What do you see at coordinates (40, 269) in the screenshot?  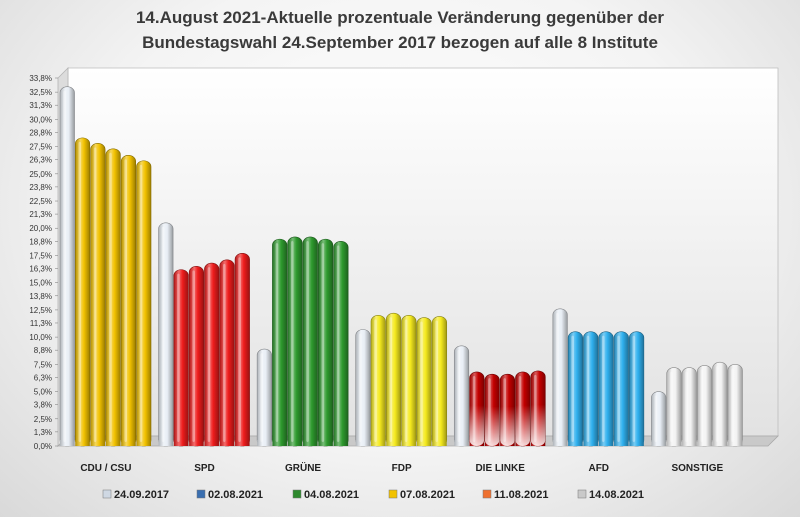 I see `y-tick-label: 16,3%` at bounding box center [40, 269].